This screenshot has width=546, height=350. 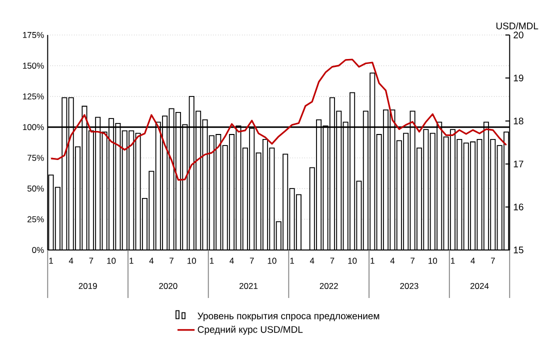 What do you see at coordinates (250, 330) in the screenshot?
I see `legend-label: Средний курс USD/MDL` at bounding box center [250, 330].